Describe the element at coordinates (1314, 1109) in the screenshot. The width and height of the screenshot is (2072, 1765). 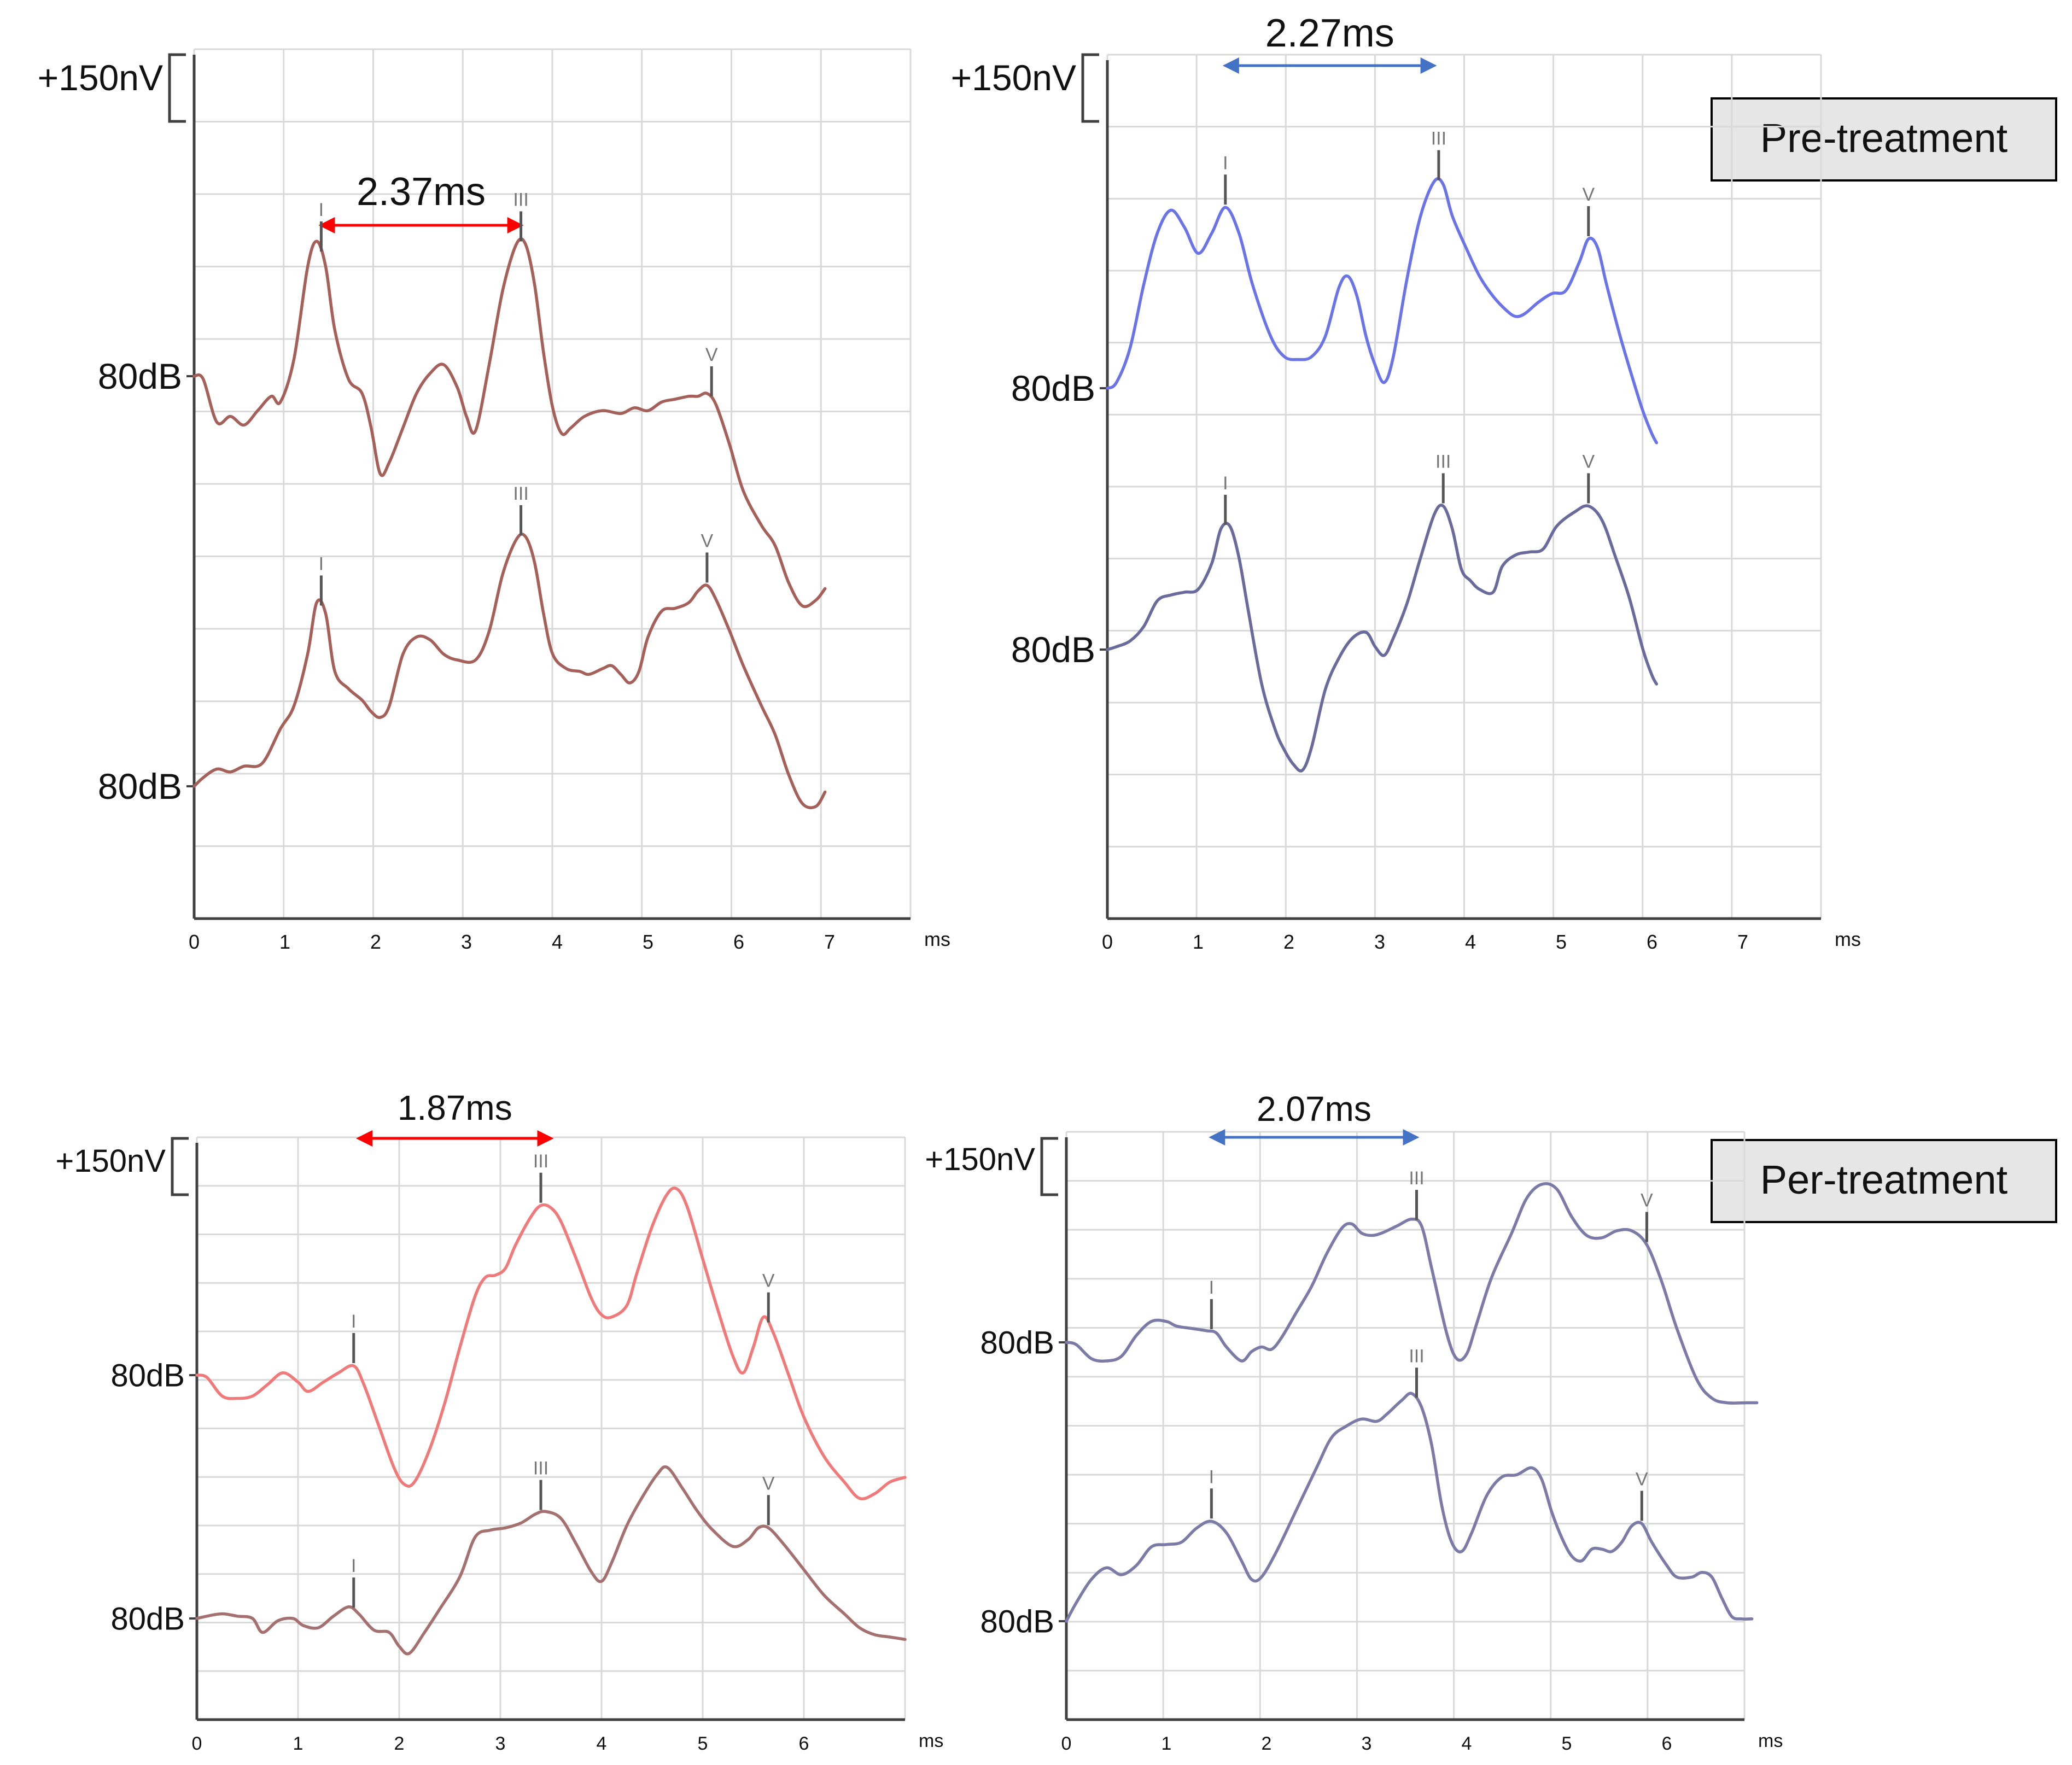
I see `interval-label: 2.07ms` at that location.